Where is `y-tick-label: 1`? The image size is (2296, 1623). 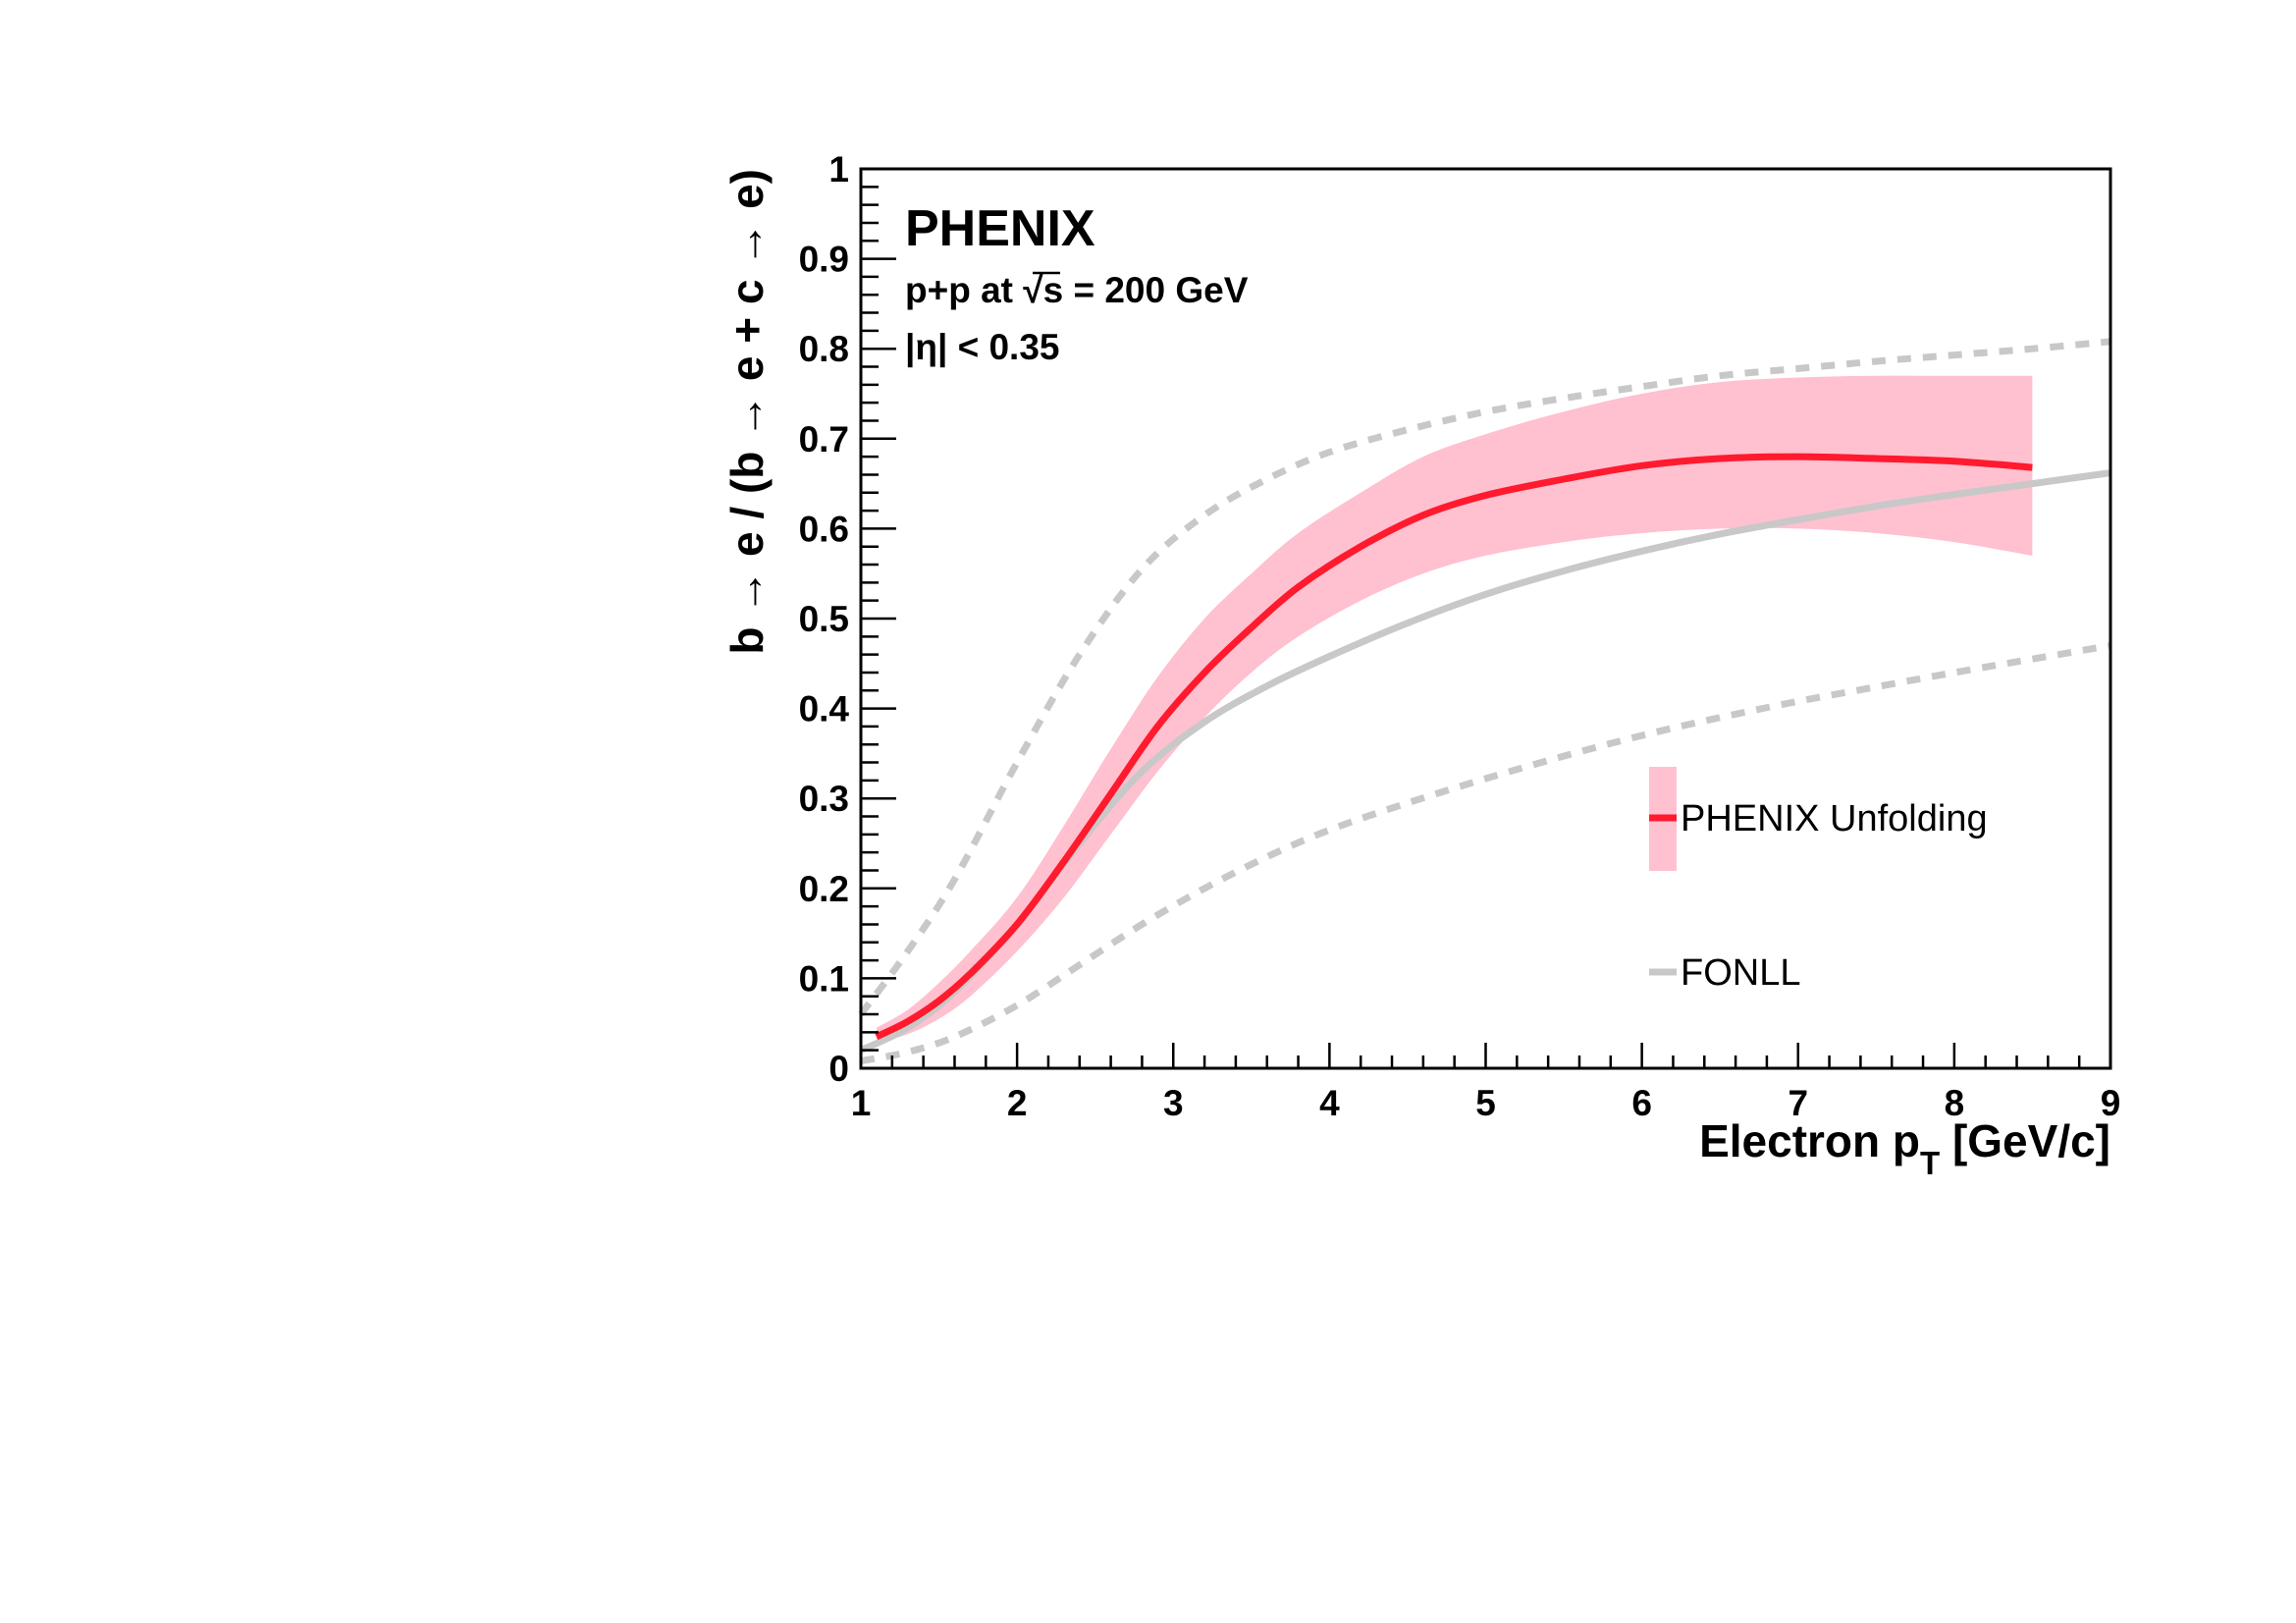 y-tick-label: 1 is located at coordinates (839, 169).